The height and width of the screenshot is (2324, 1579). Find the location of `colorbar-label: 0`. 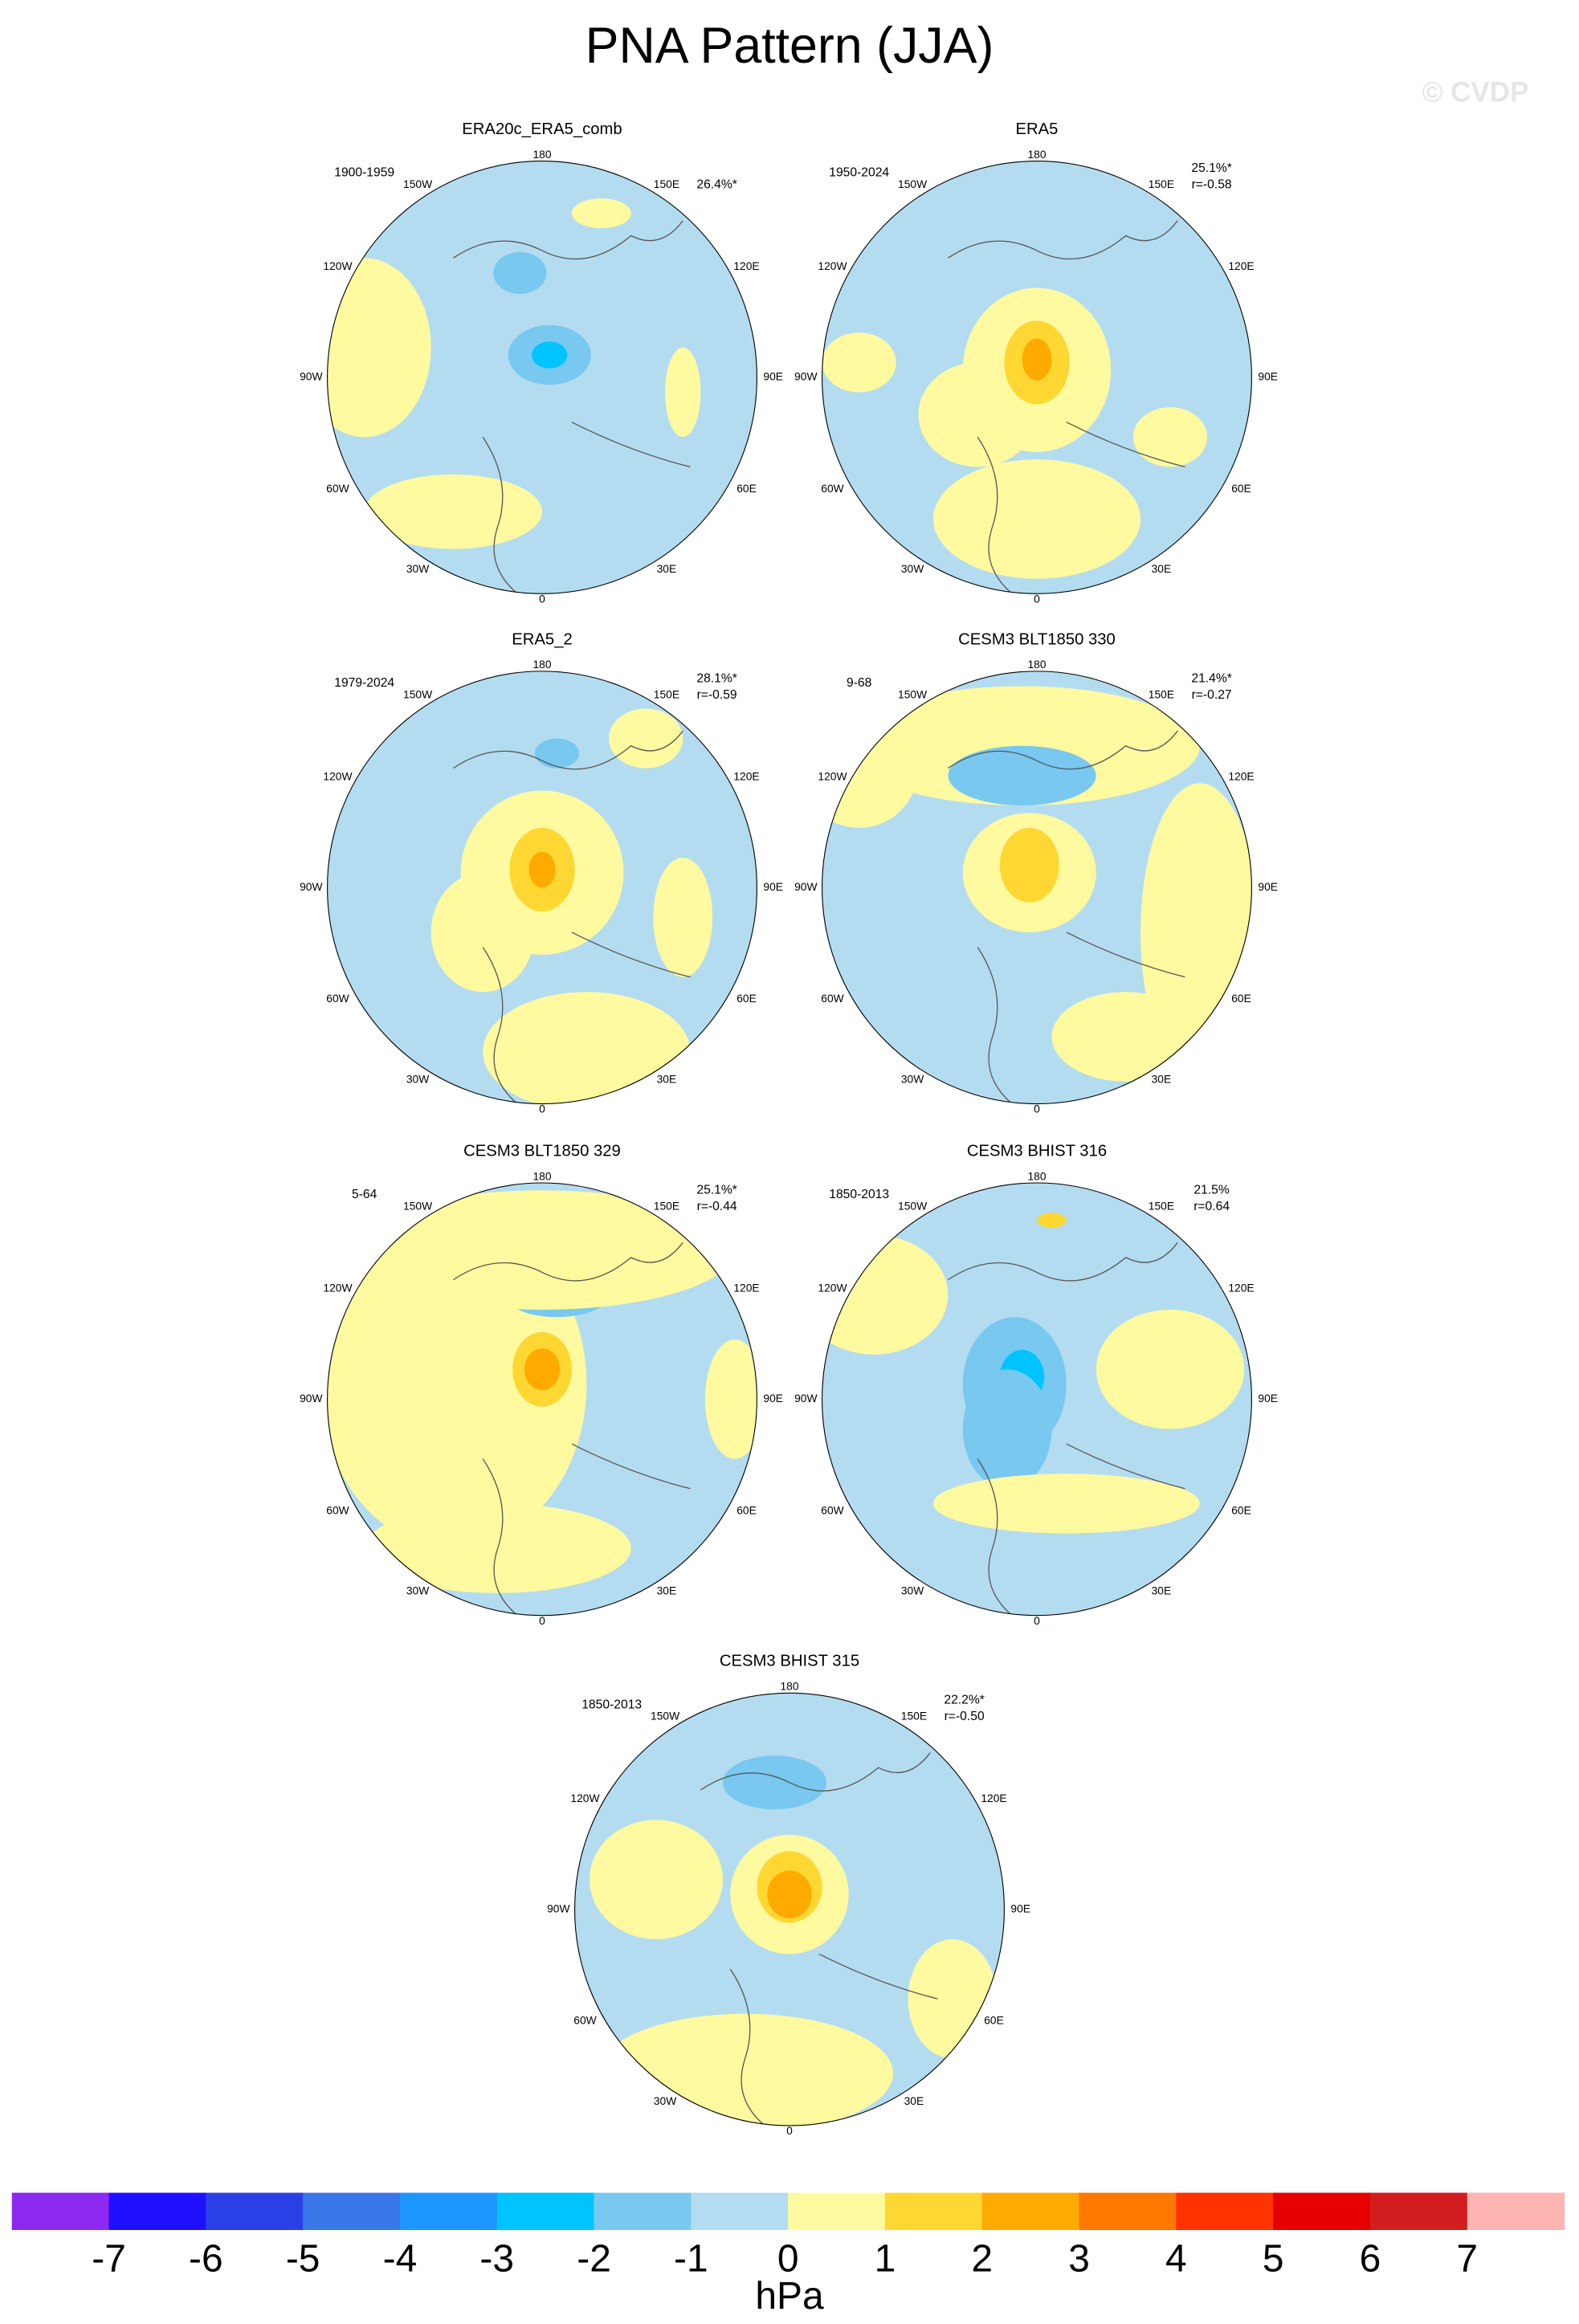

colorbar-label: 0 is located at coordinates (788, 2259).